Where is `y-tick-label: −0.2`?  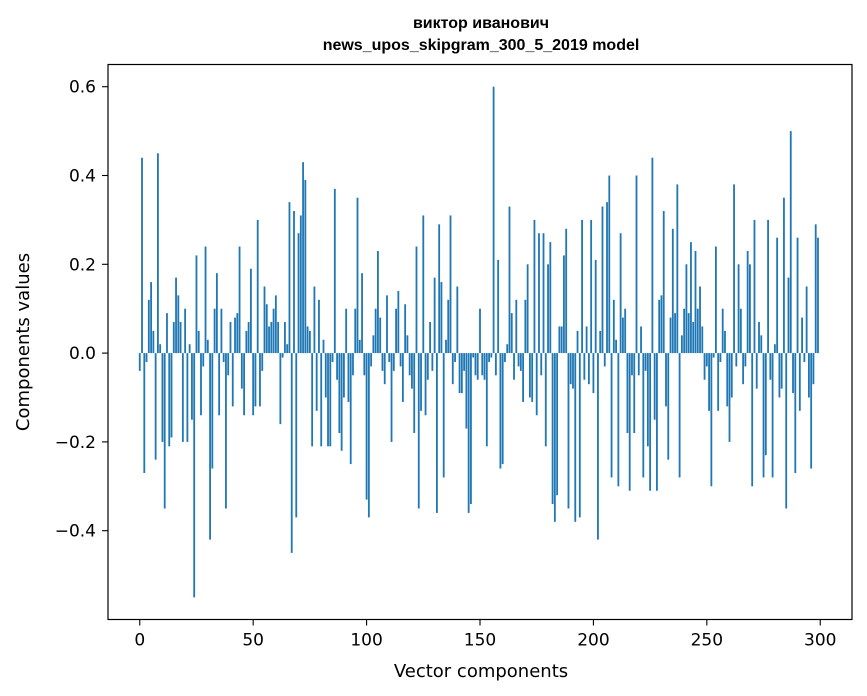 y-tick-label: −0.2 is located at coordinates (75, 443).